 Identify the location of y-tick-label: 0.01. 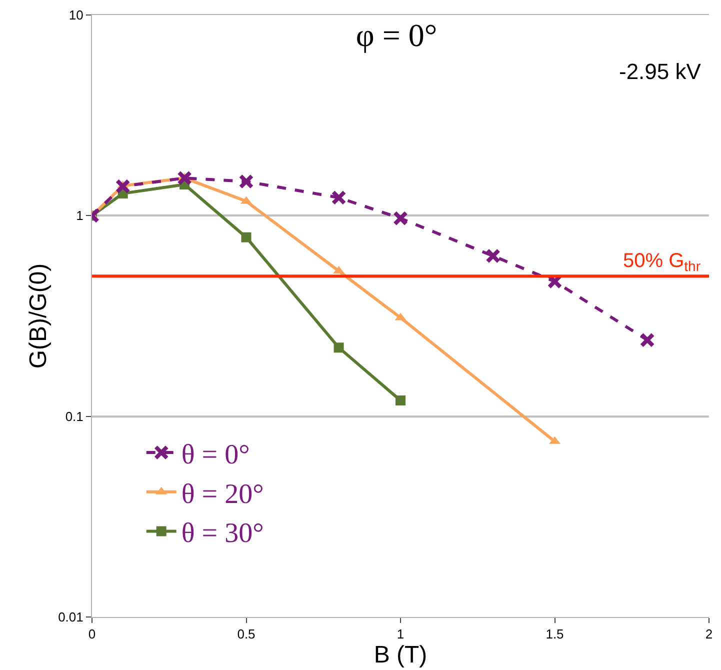
(71, 617).